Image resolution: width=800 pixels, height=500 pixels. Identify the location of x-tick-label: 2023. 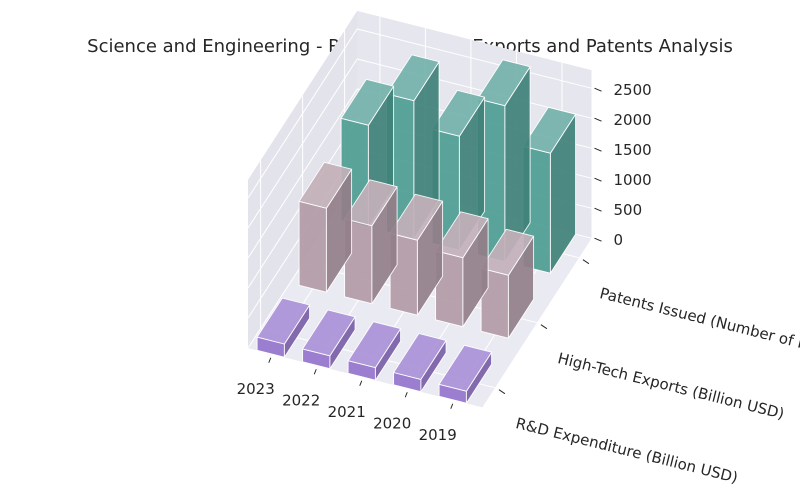
(256, 389).